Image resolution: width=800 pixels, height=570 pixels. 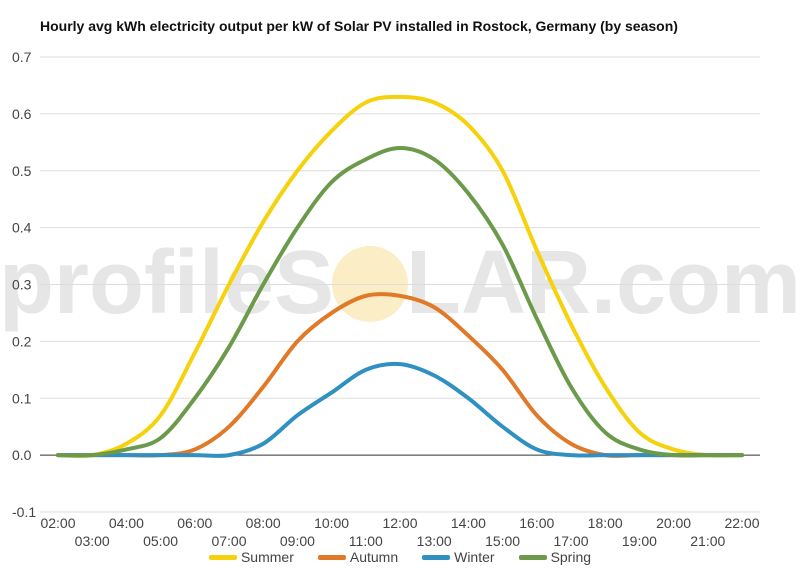 What do you see at coordinates (22, 228) in the screenshot?
I see `y-tick-label: 0.4` at bounding box center [22, 228].